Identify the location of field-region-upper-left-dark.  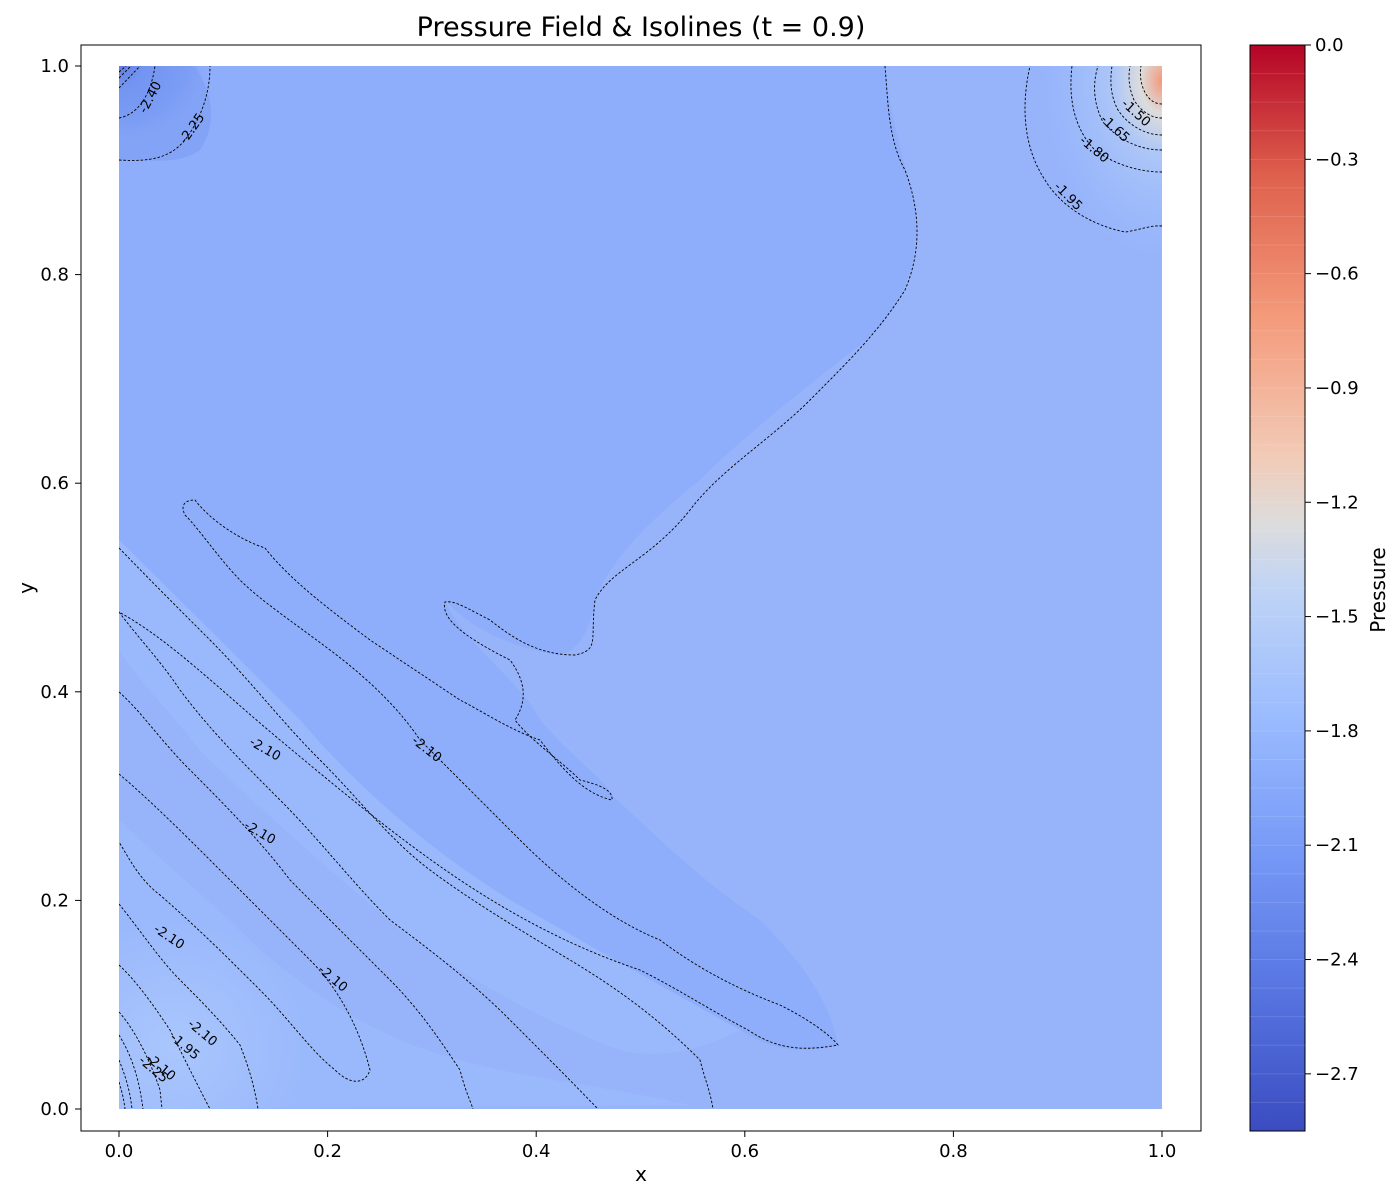
(165, 113).